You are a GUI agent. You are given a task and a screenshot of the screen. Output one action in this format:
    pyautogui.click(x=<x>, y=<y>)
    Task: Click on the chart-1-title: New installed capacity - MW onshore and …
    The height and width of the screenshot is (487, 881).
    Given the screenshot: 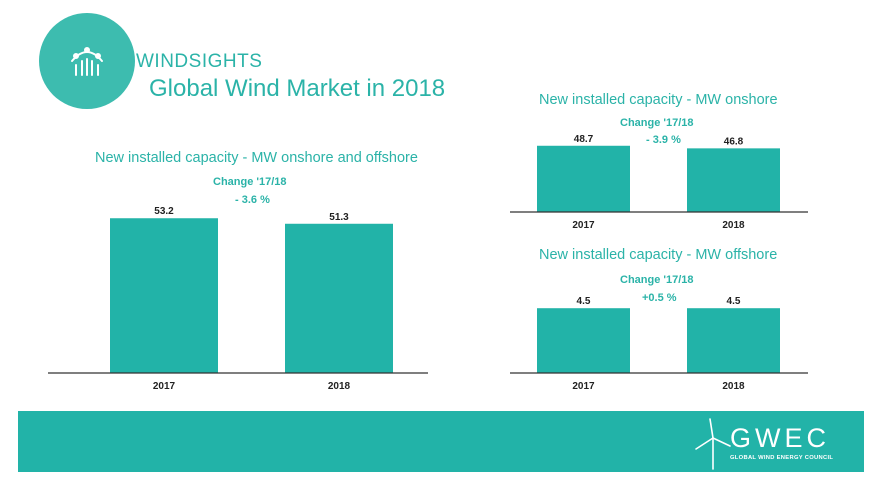 What is the action you would take?
    pyautogui.click(x=256, y=158)
    